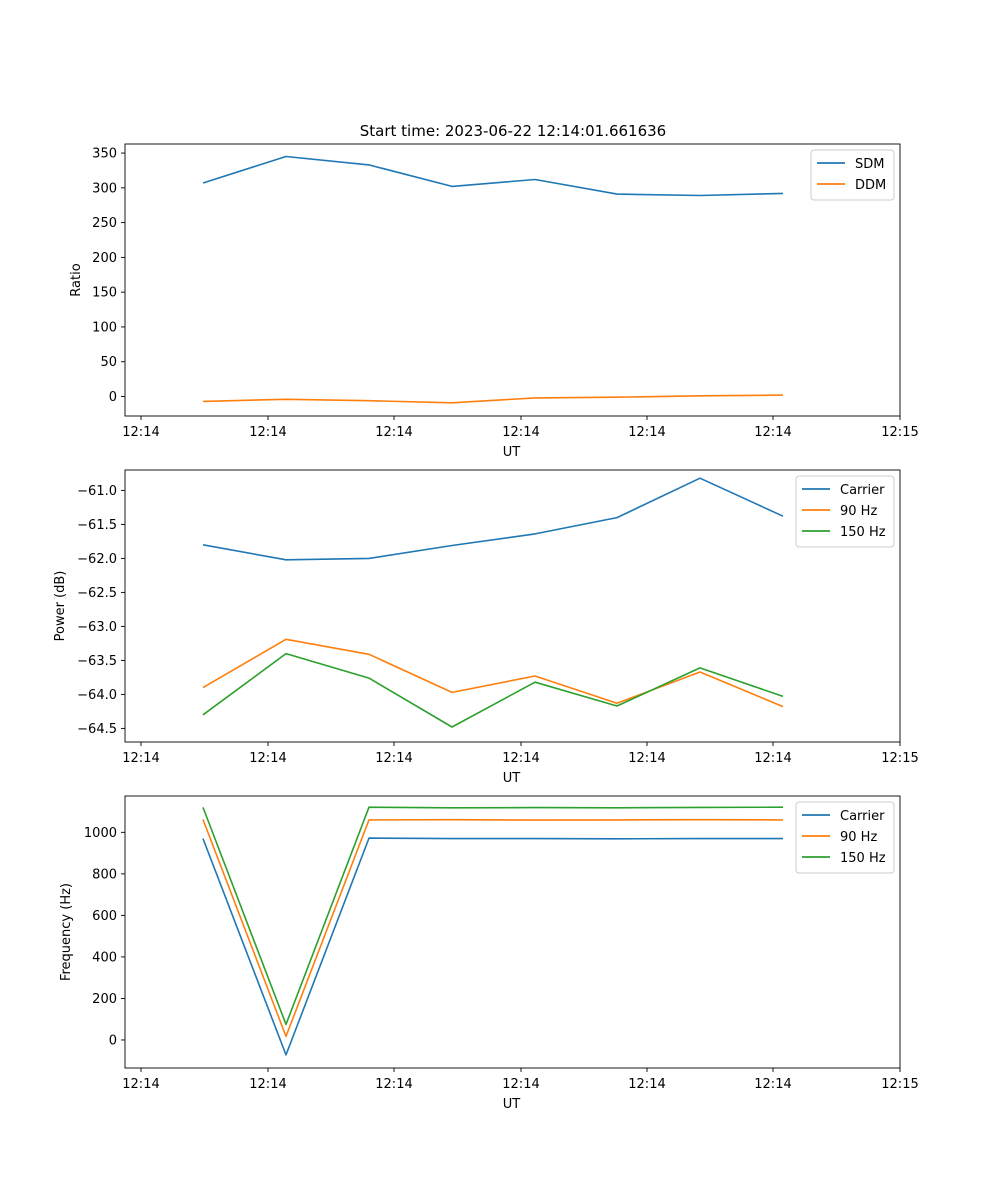 This screenshot has width=1000, height=1200. Describe the element at coordinates (870, 185) in the screenshot. I see `legend-label: DDM` at that location.